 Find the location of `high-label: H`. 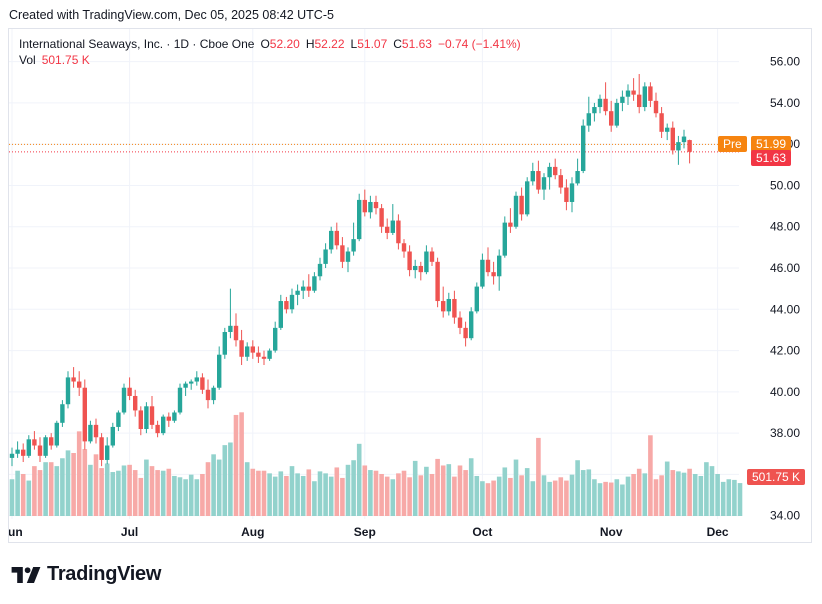

high-label: H is located at coordinates (310, 44).